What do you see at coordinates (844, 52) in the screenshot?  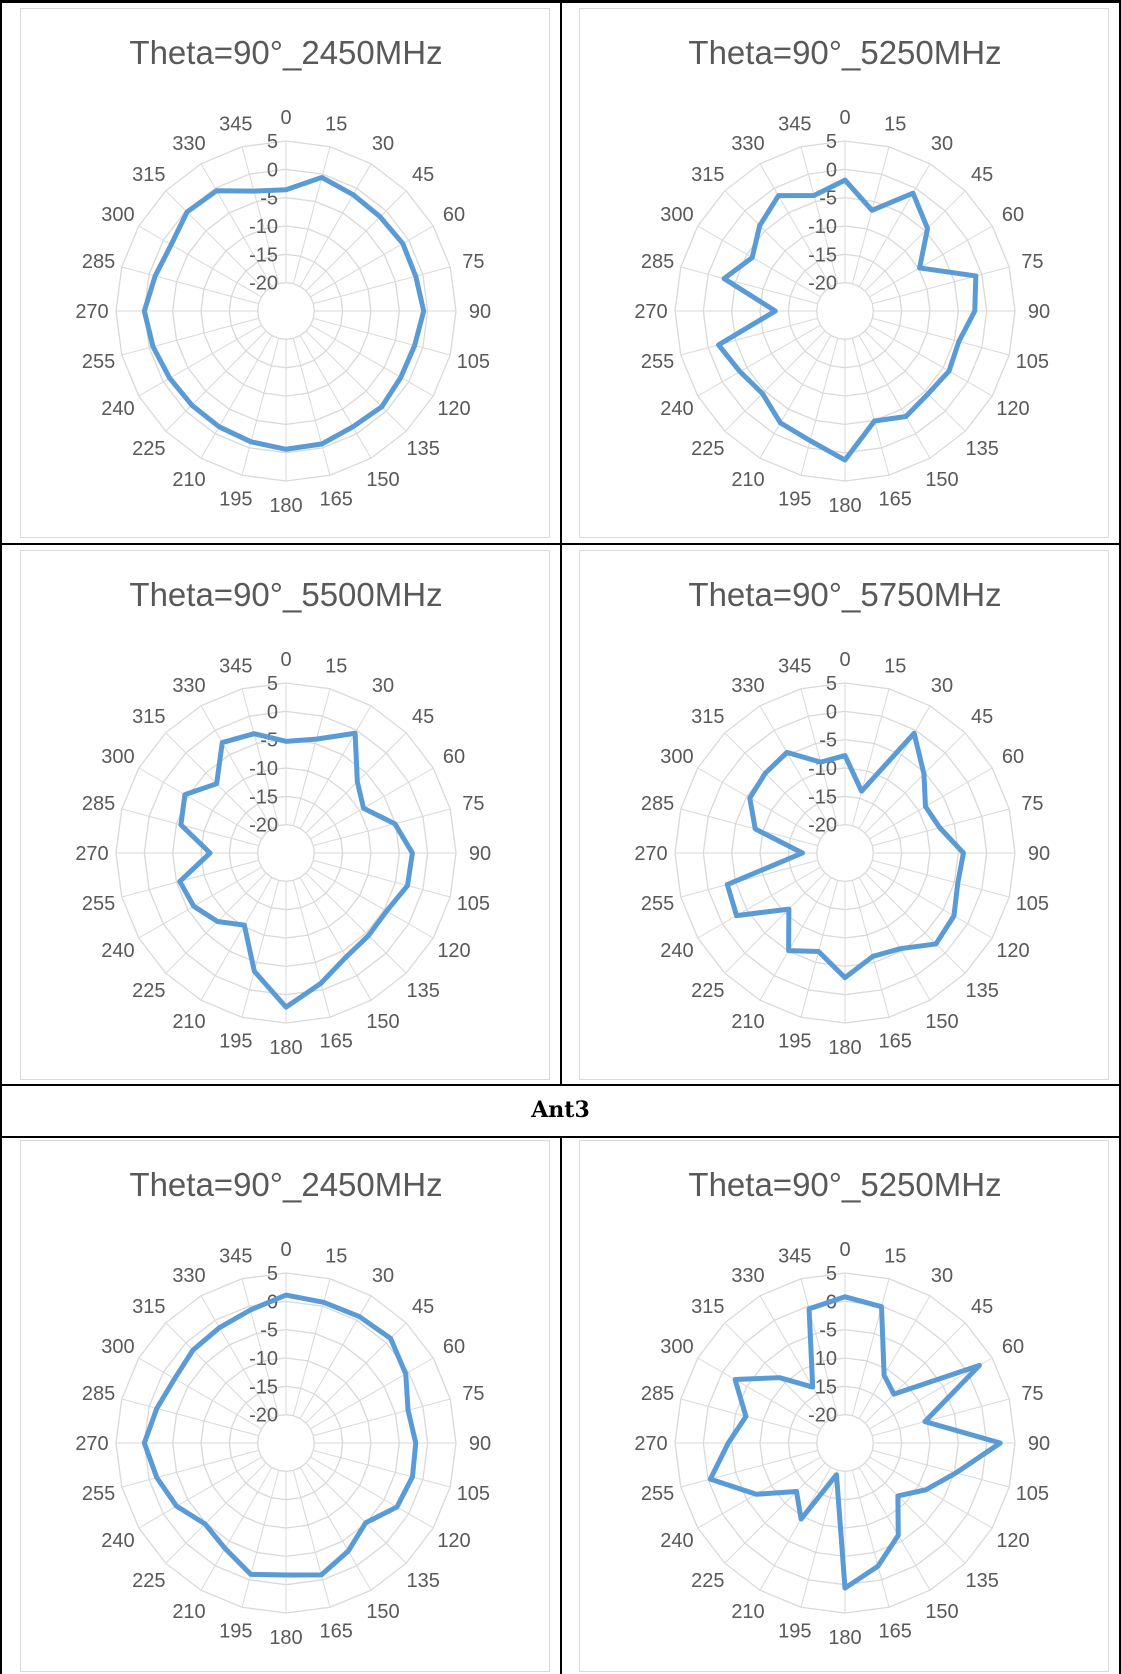 I see `chart-title: Theta=90°_5250MHz` at bounding box center [844, 52].